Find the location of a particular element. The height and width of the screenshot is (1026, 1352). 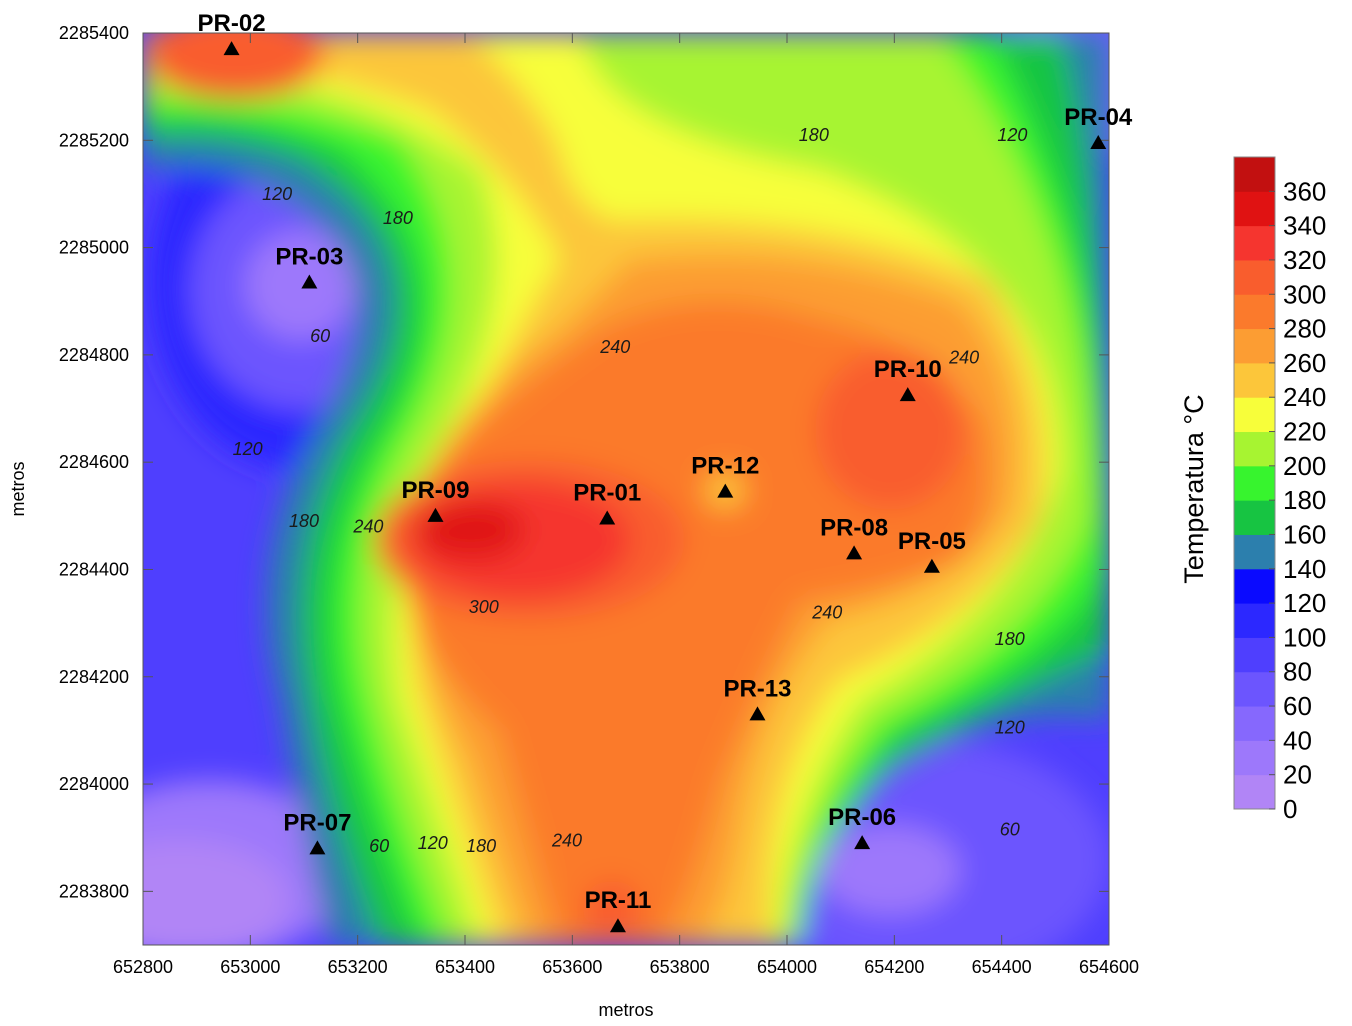

zone-40-se is located at coordinates (890, 870).